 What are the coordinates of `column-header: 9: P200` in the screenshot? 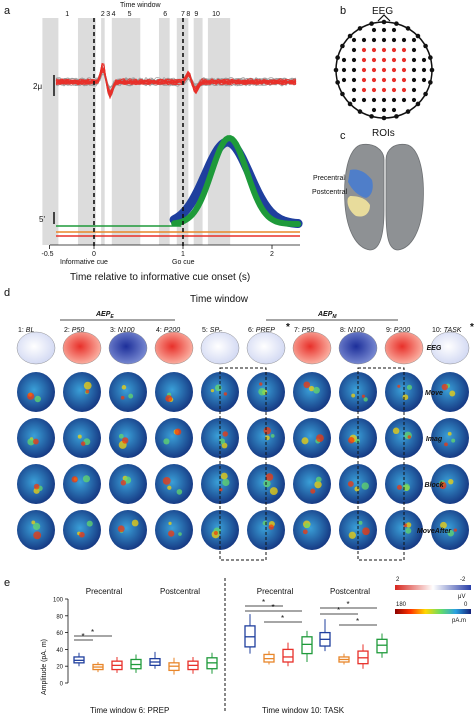 It's located at (398, 330).